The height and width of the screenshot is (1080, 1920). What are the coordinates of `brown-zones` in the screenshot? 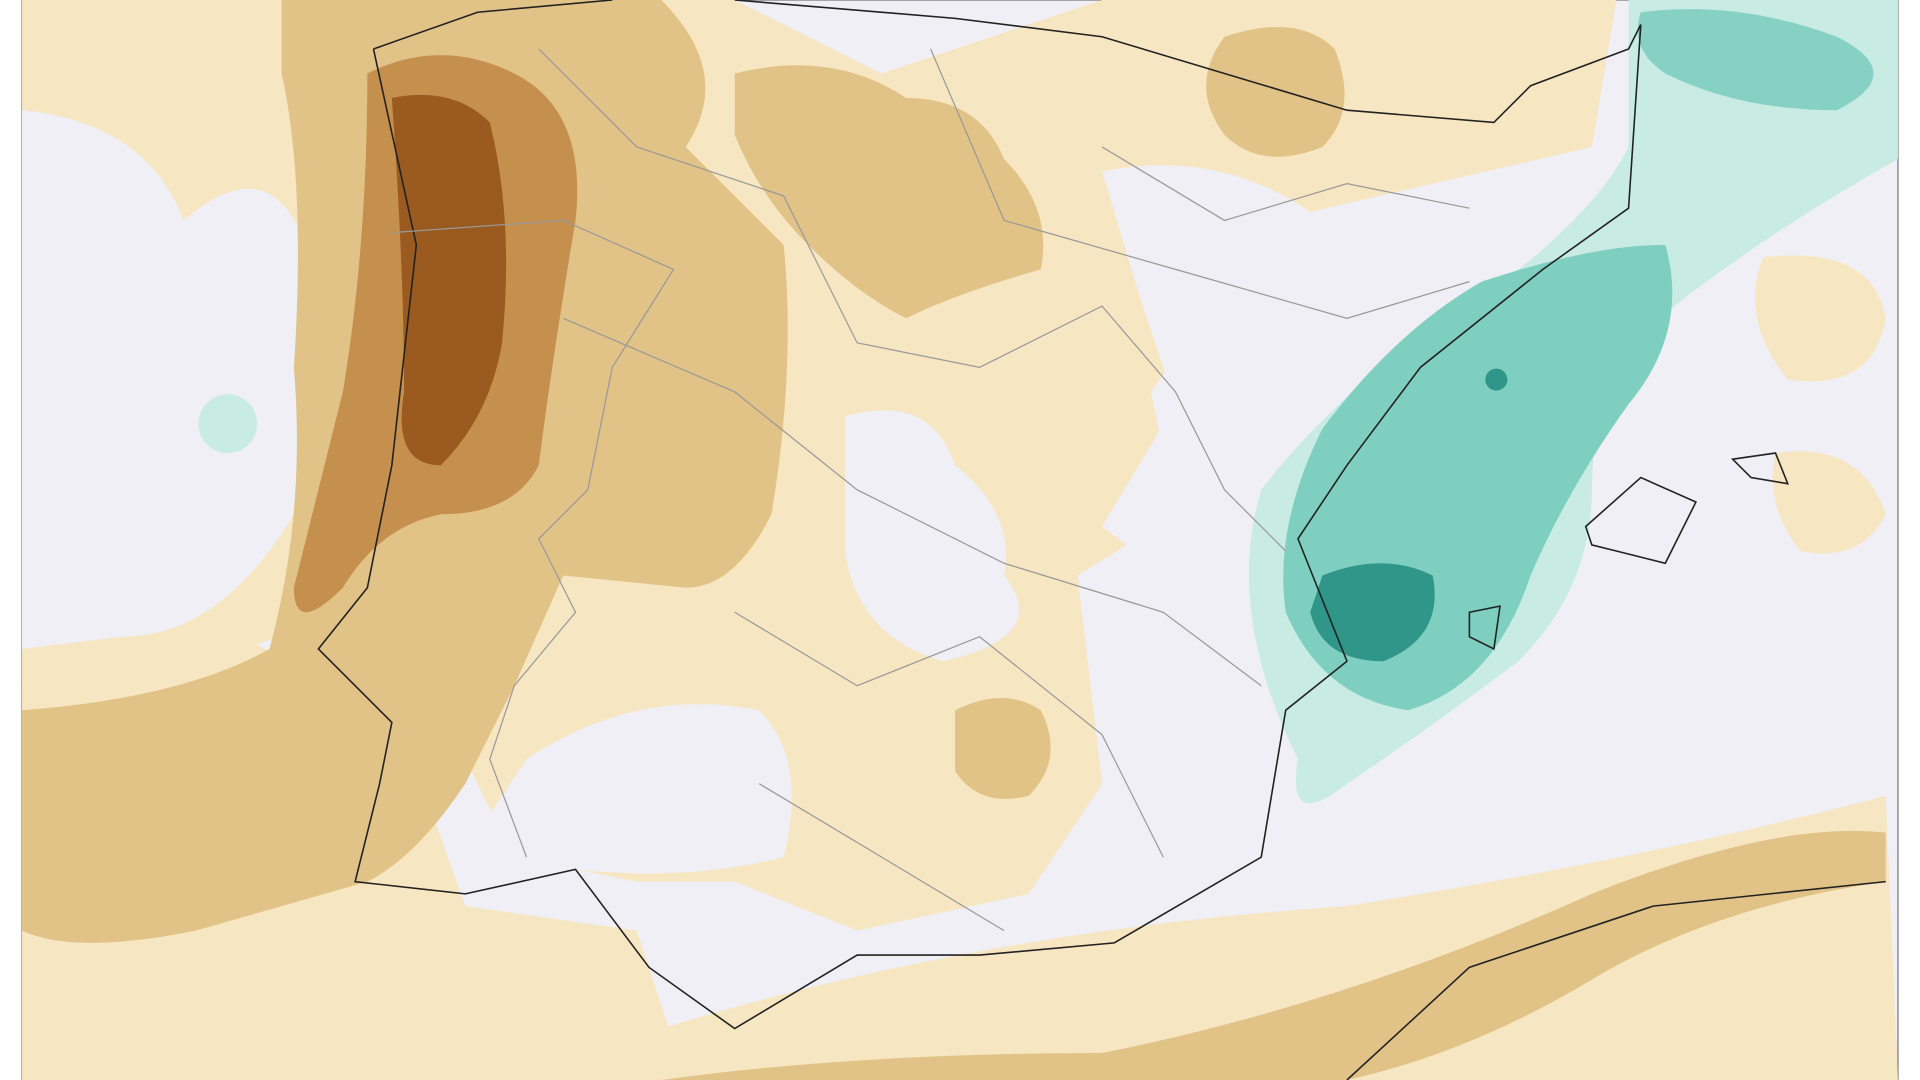 It's located at (435, 334).